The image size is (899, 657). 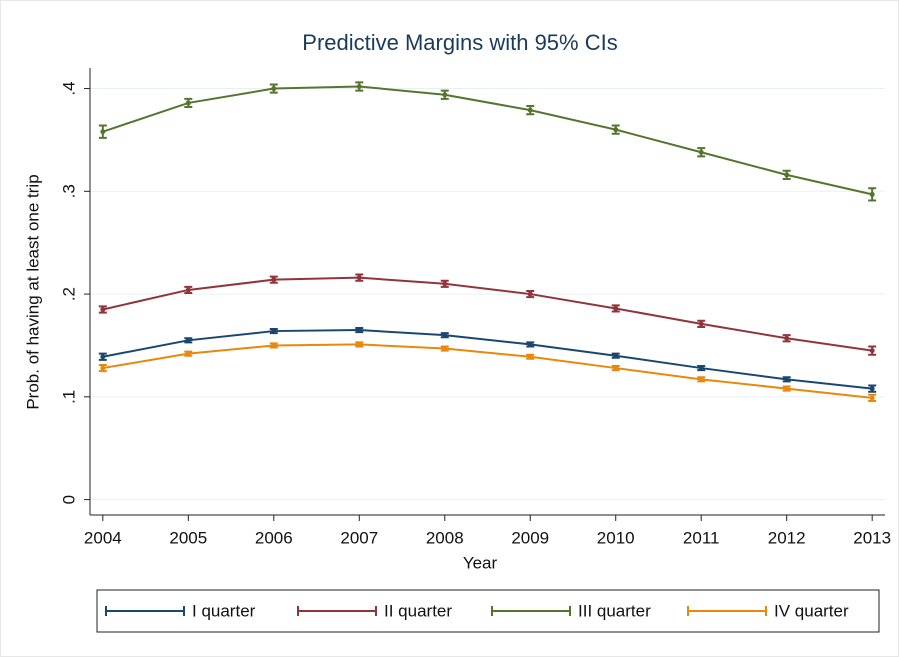 I want to click on legend-label: III quarter, so click(x=614, y=610).